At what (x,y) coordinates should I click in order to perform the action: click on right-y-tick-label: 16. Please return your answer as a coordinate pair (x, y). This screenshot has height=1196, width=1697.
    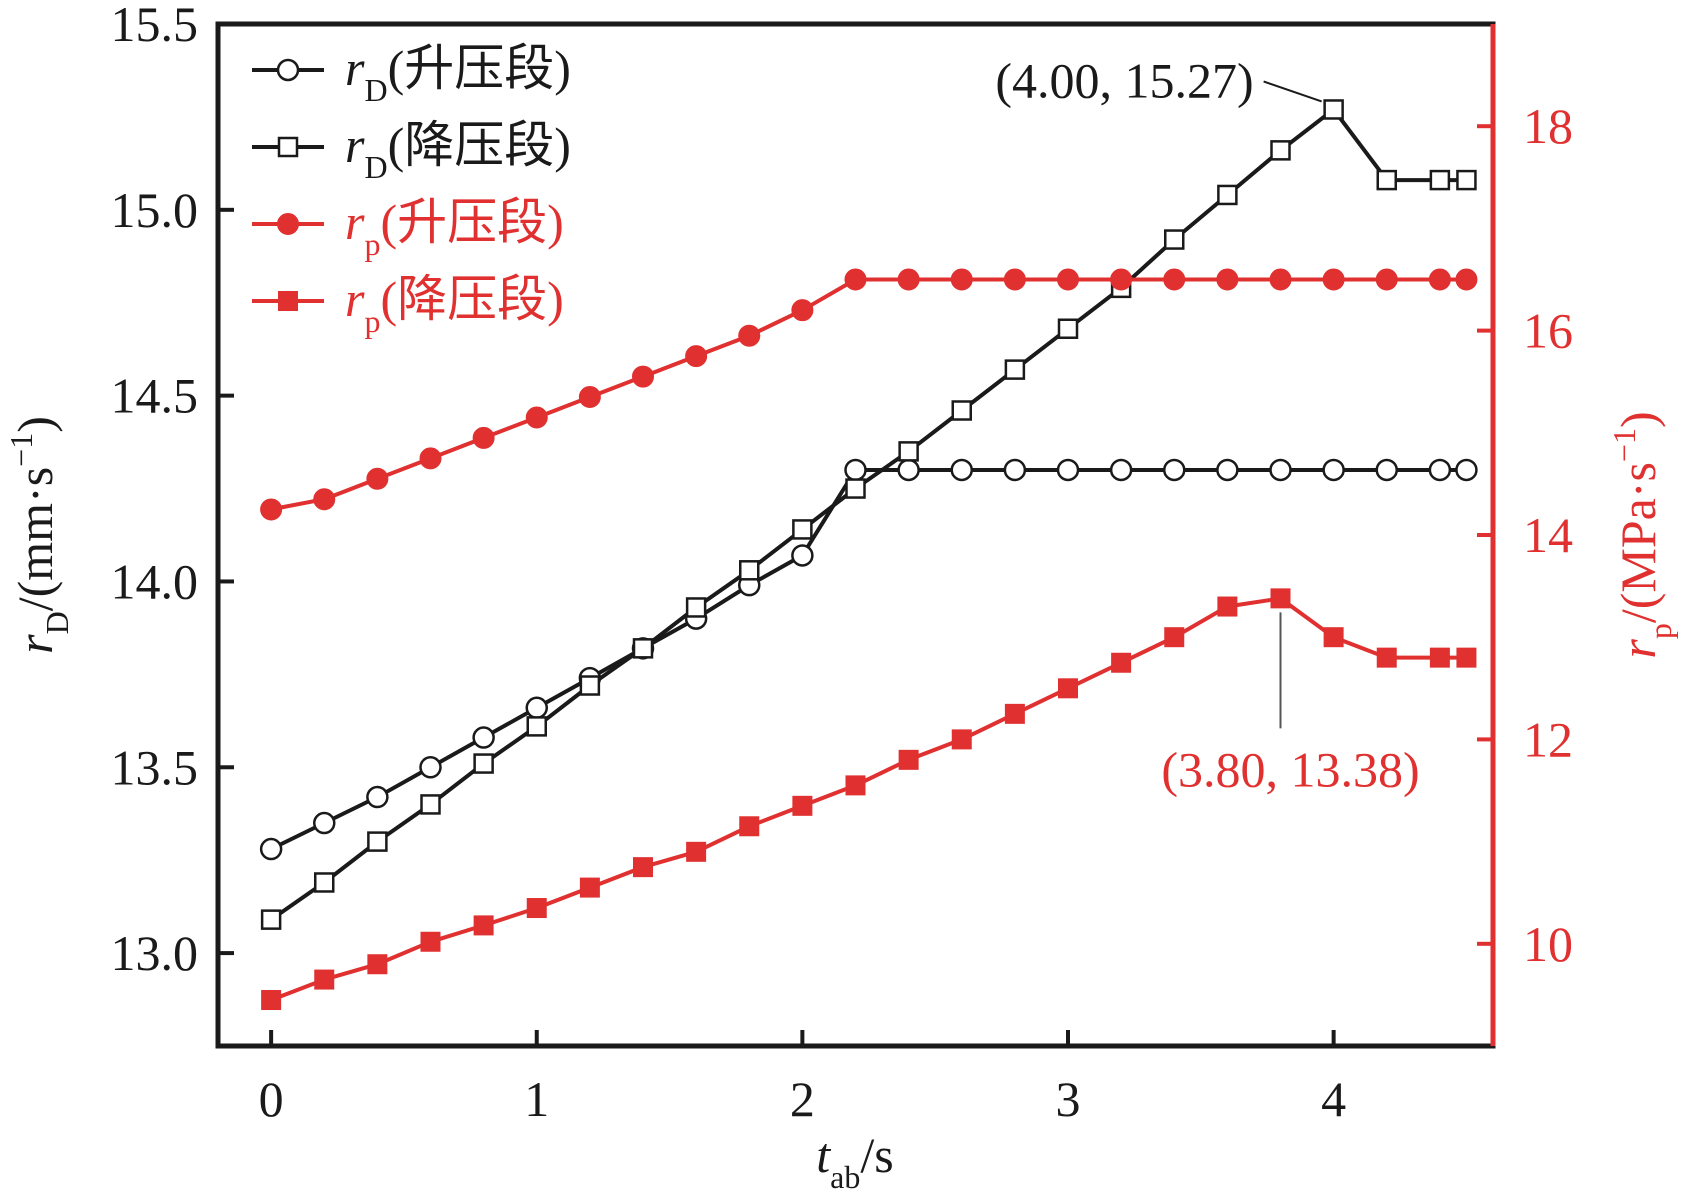
    Looking at the image, I should click on (1548, 331).